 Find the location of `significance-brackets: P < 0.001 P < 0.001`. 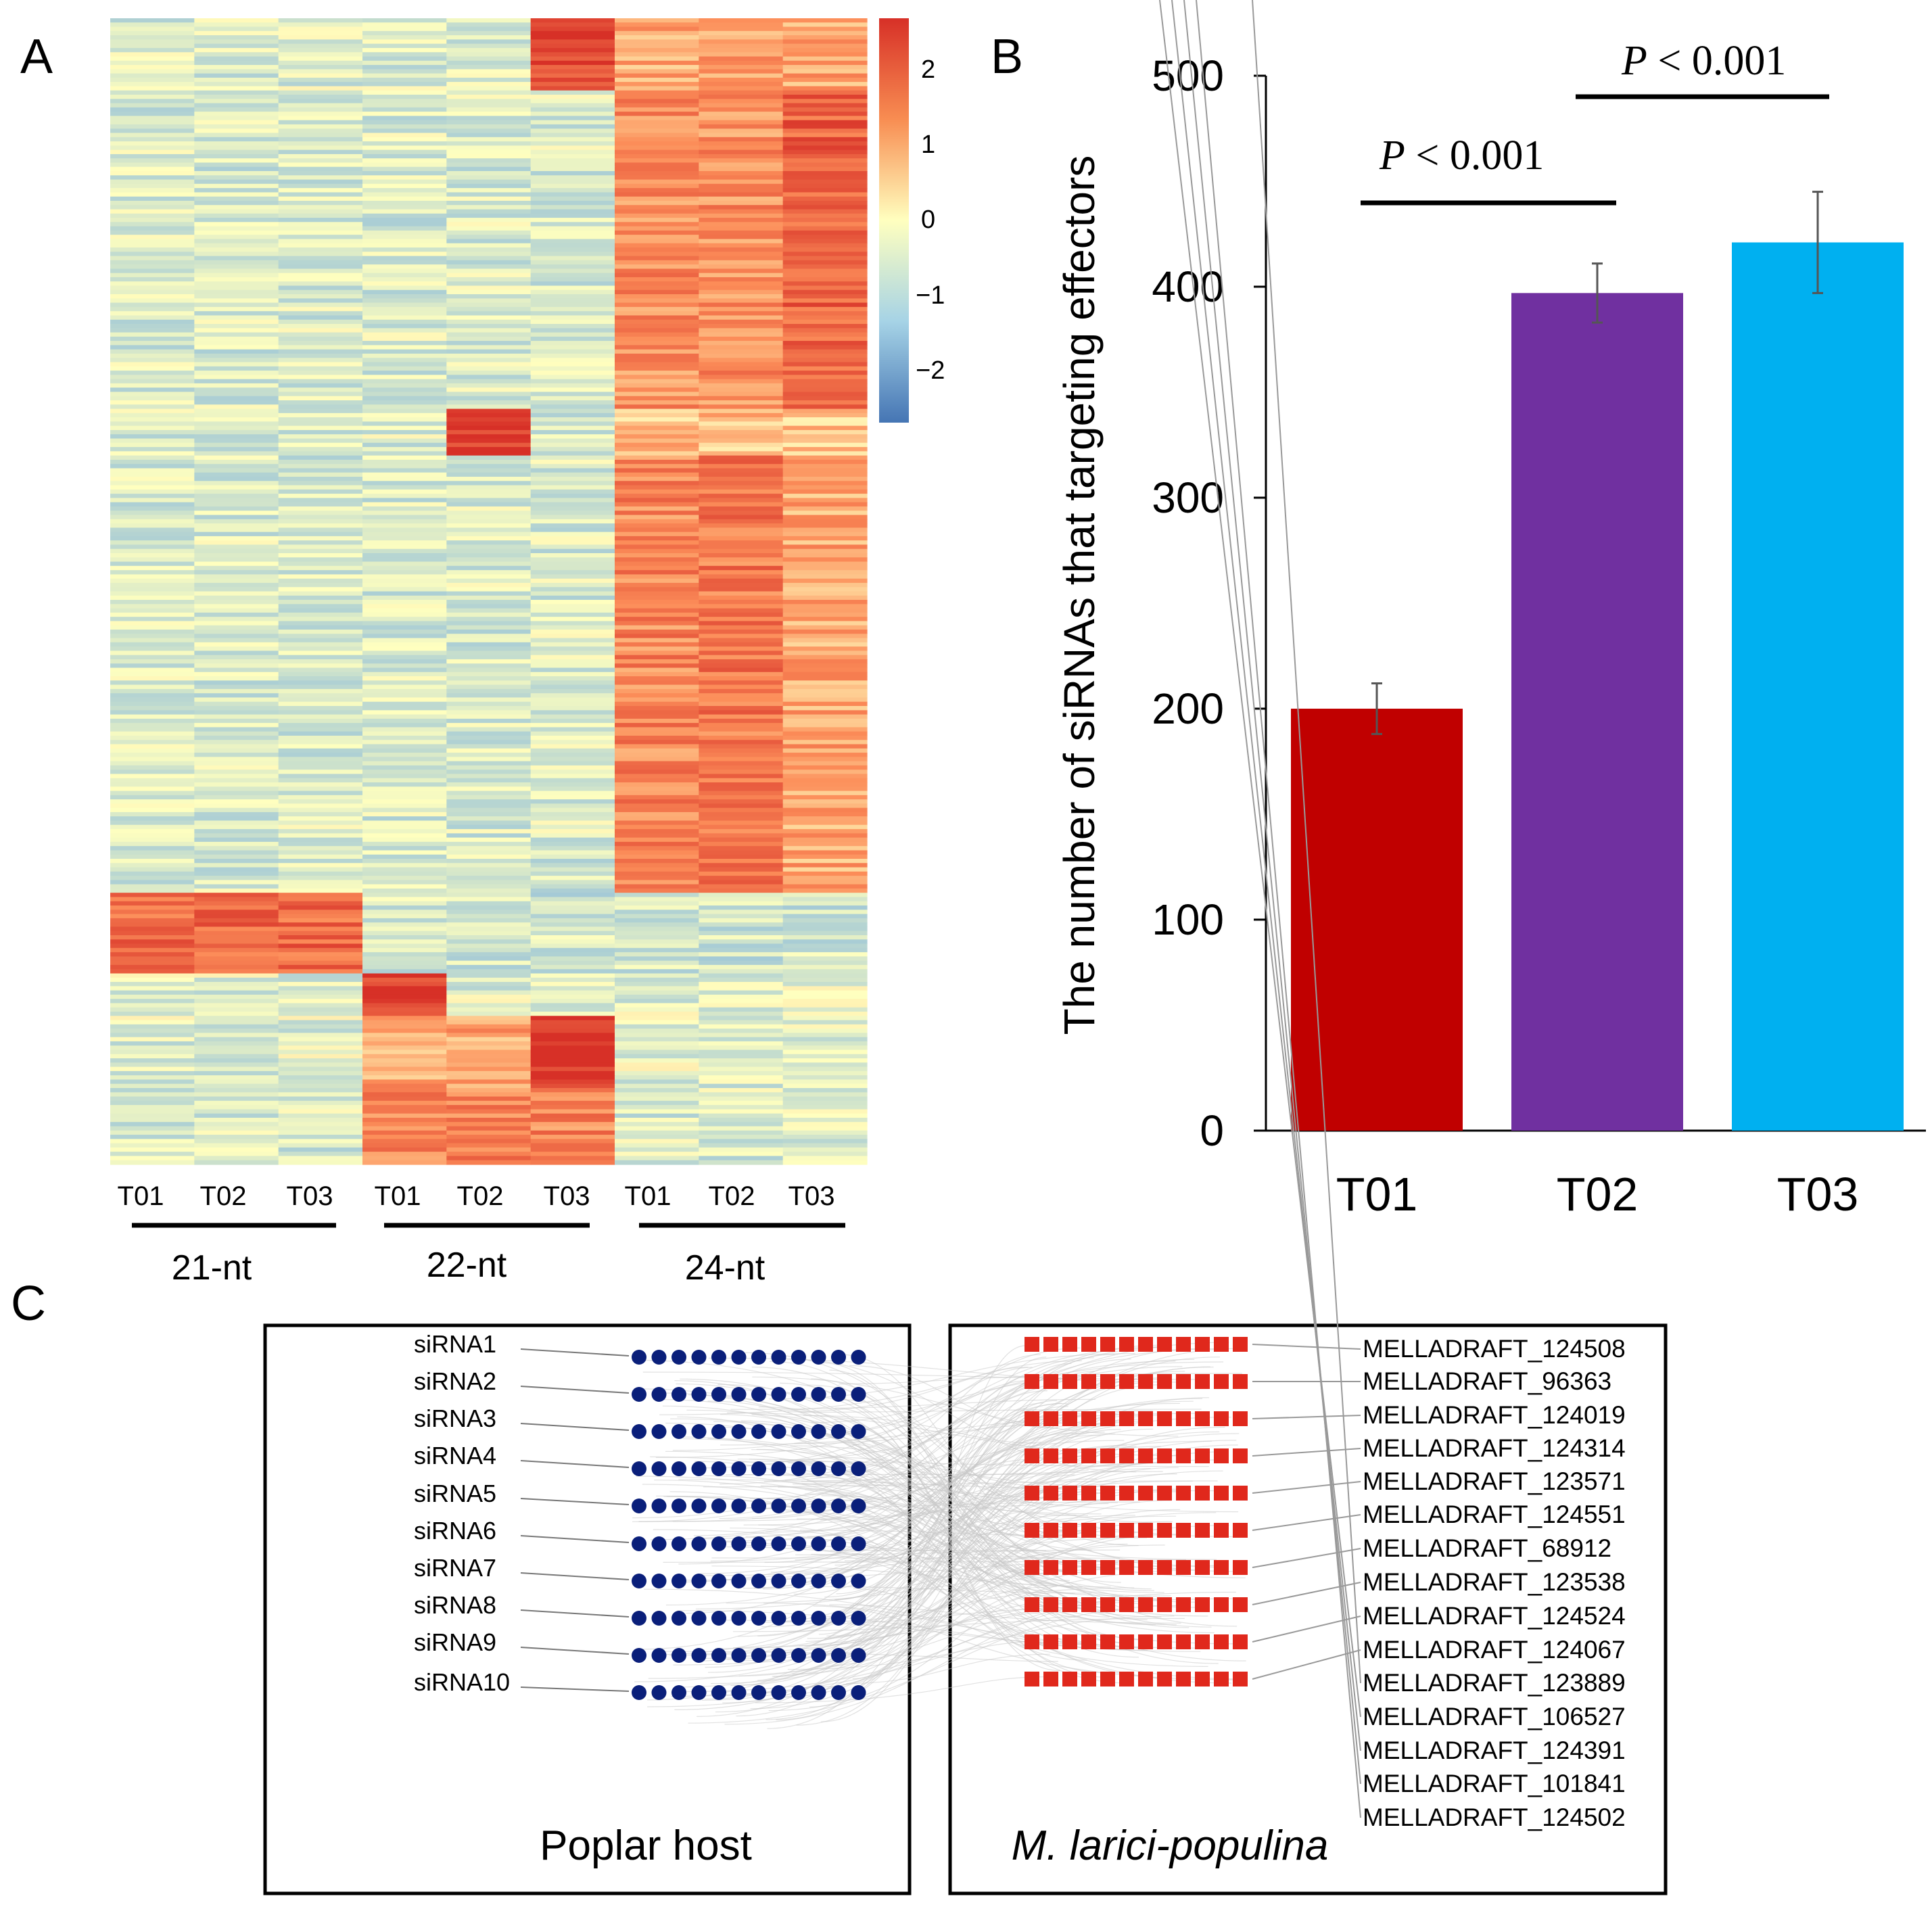

significance-brackets: P < 0.001 P < 0.001 is located at coordinates (1595, 122).